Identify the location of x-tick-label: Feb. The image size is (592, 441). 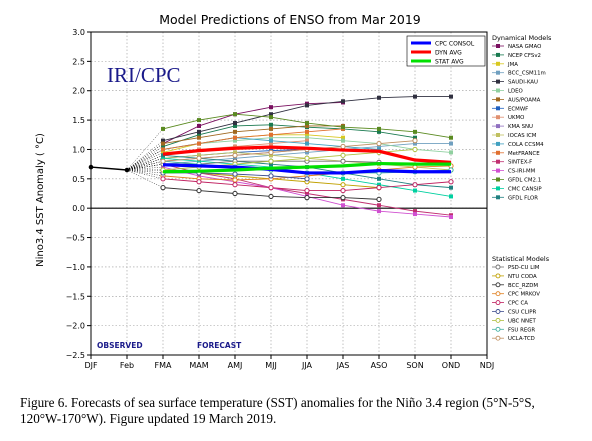
(127, 365).